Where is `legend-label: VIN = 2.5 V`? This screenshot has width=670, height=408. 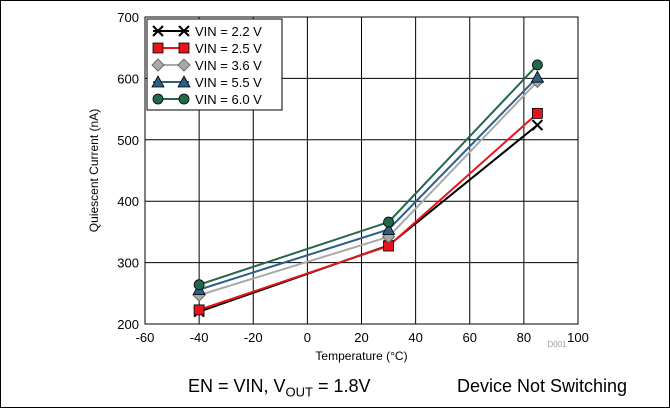 legend-label: VIN = 2.5 V is located at coordinates (228, 48).